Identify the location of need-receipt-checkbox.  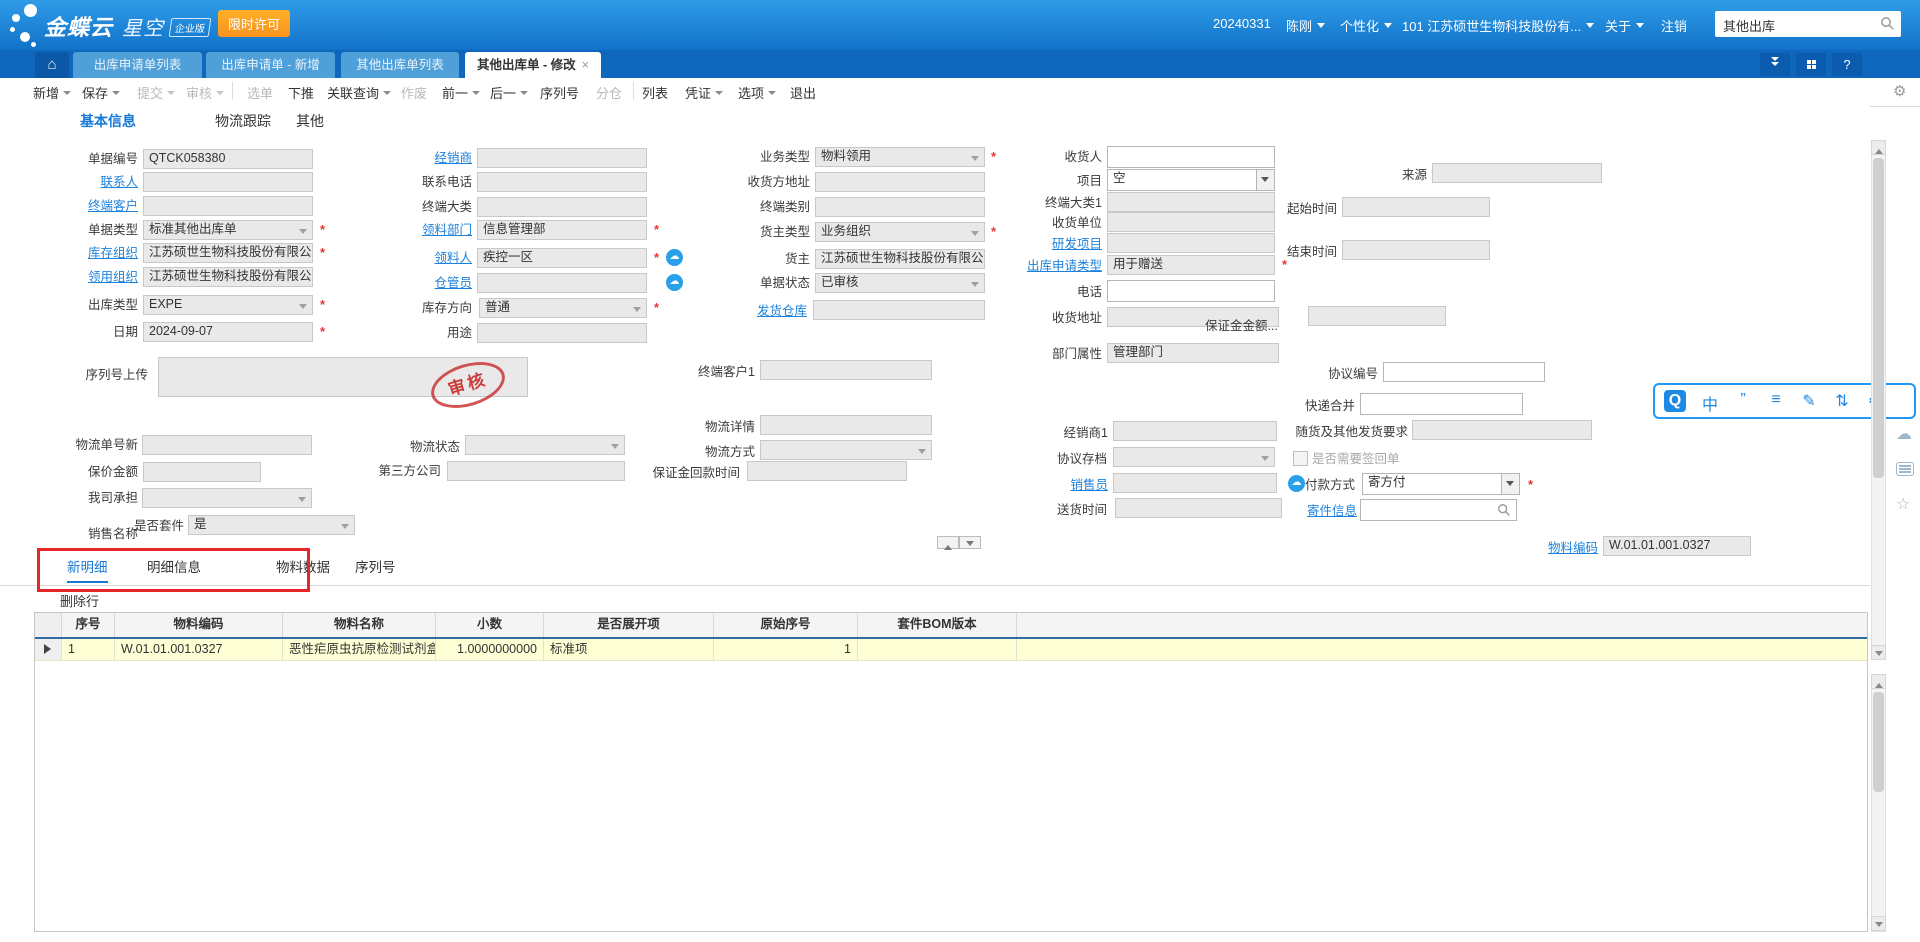
(1300, 458).